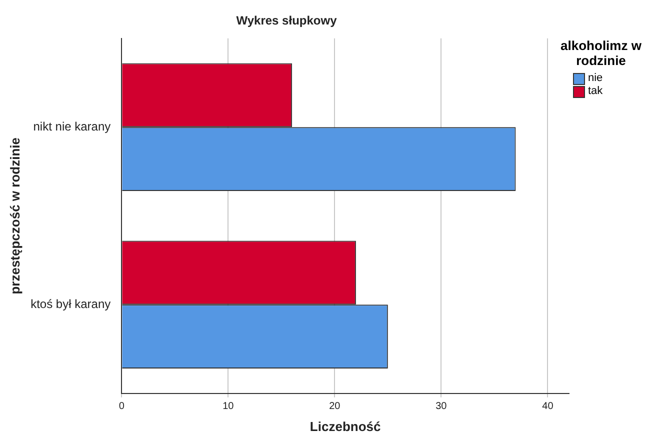 This screenshot has width=651, height=443. Describe the element at coordinates (442, 406) in the screenshot. I see `x-tick-label: 30` at that location.